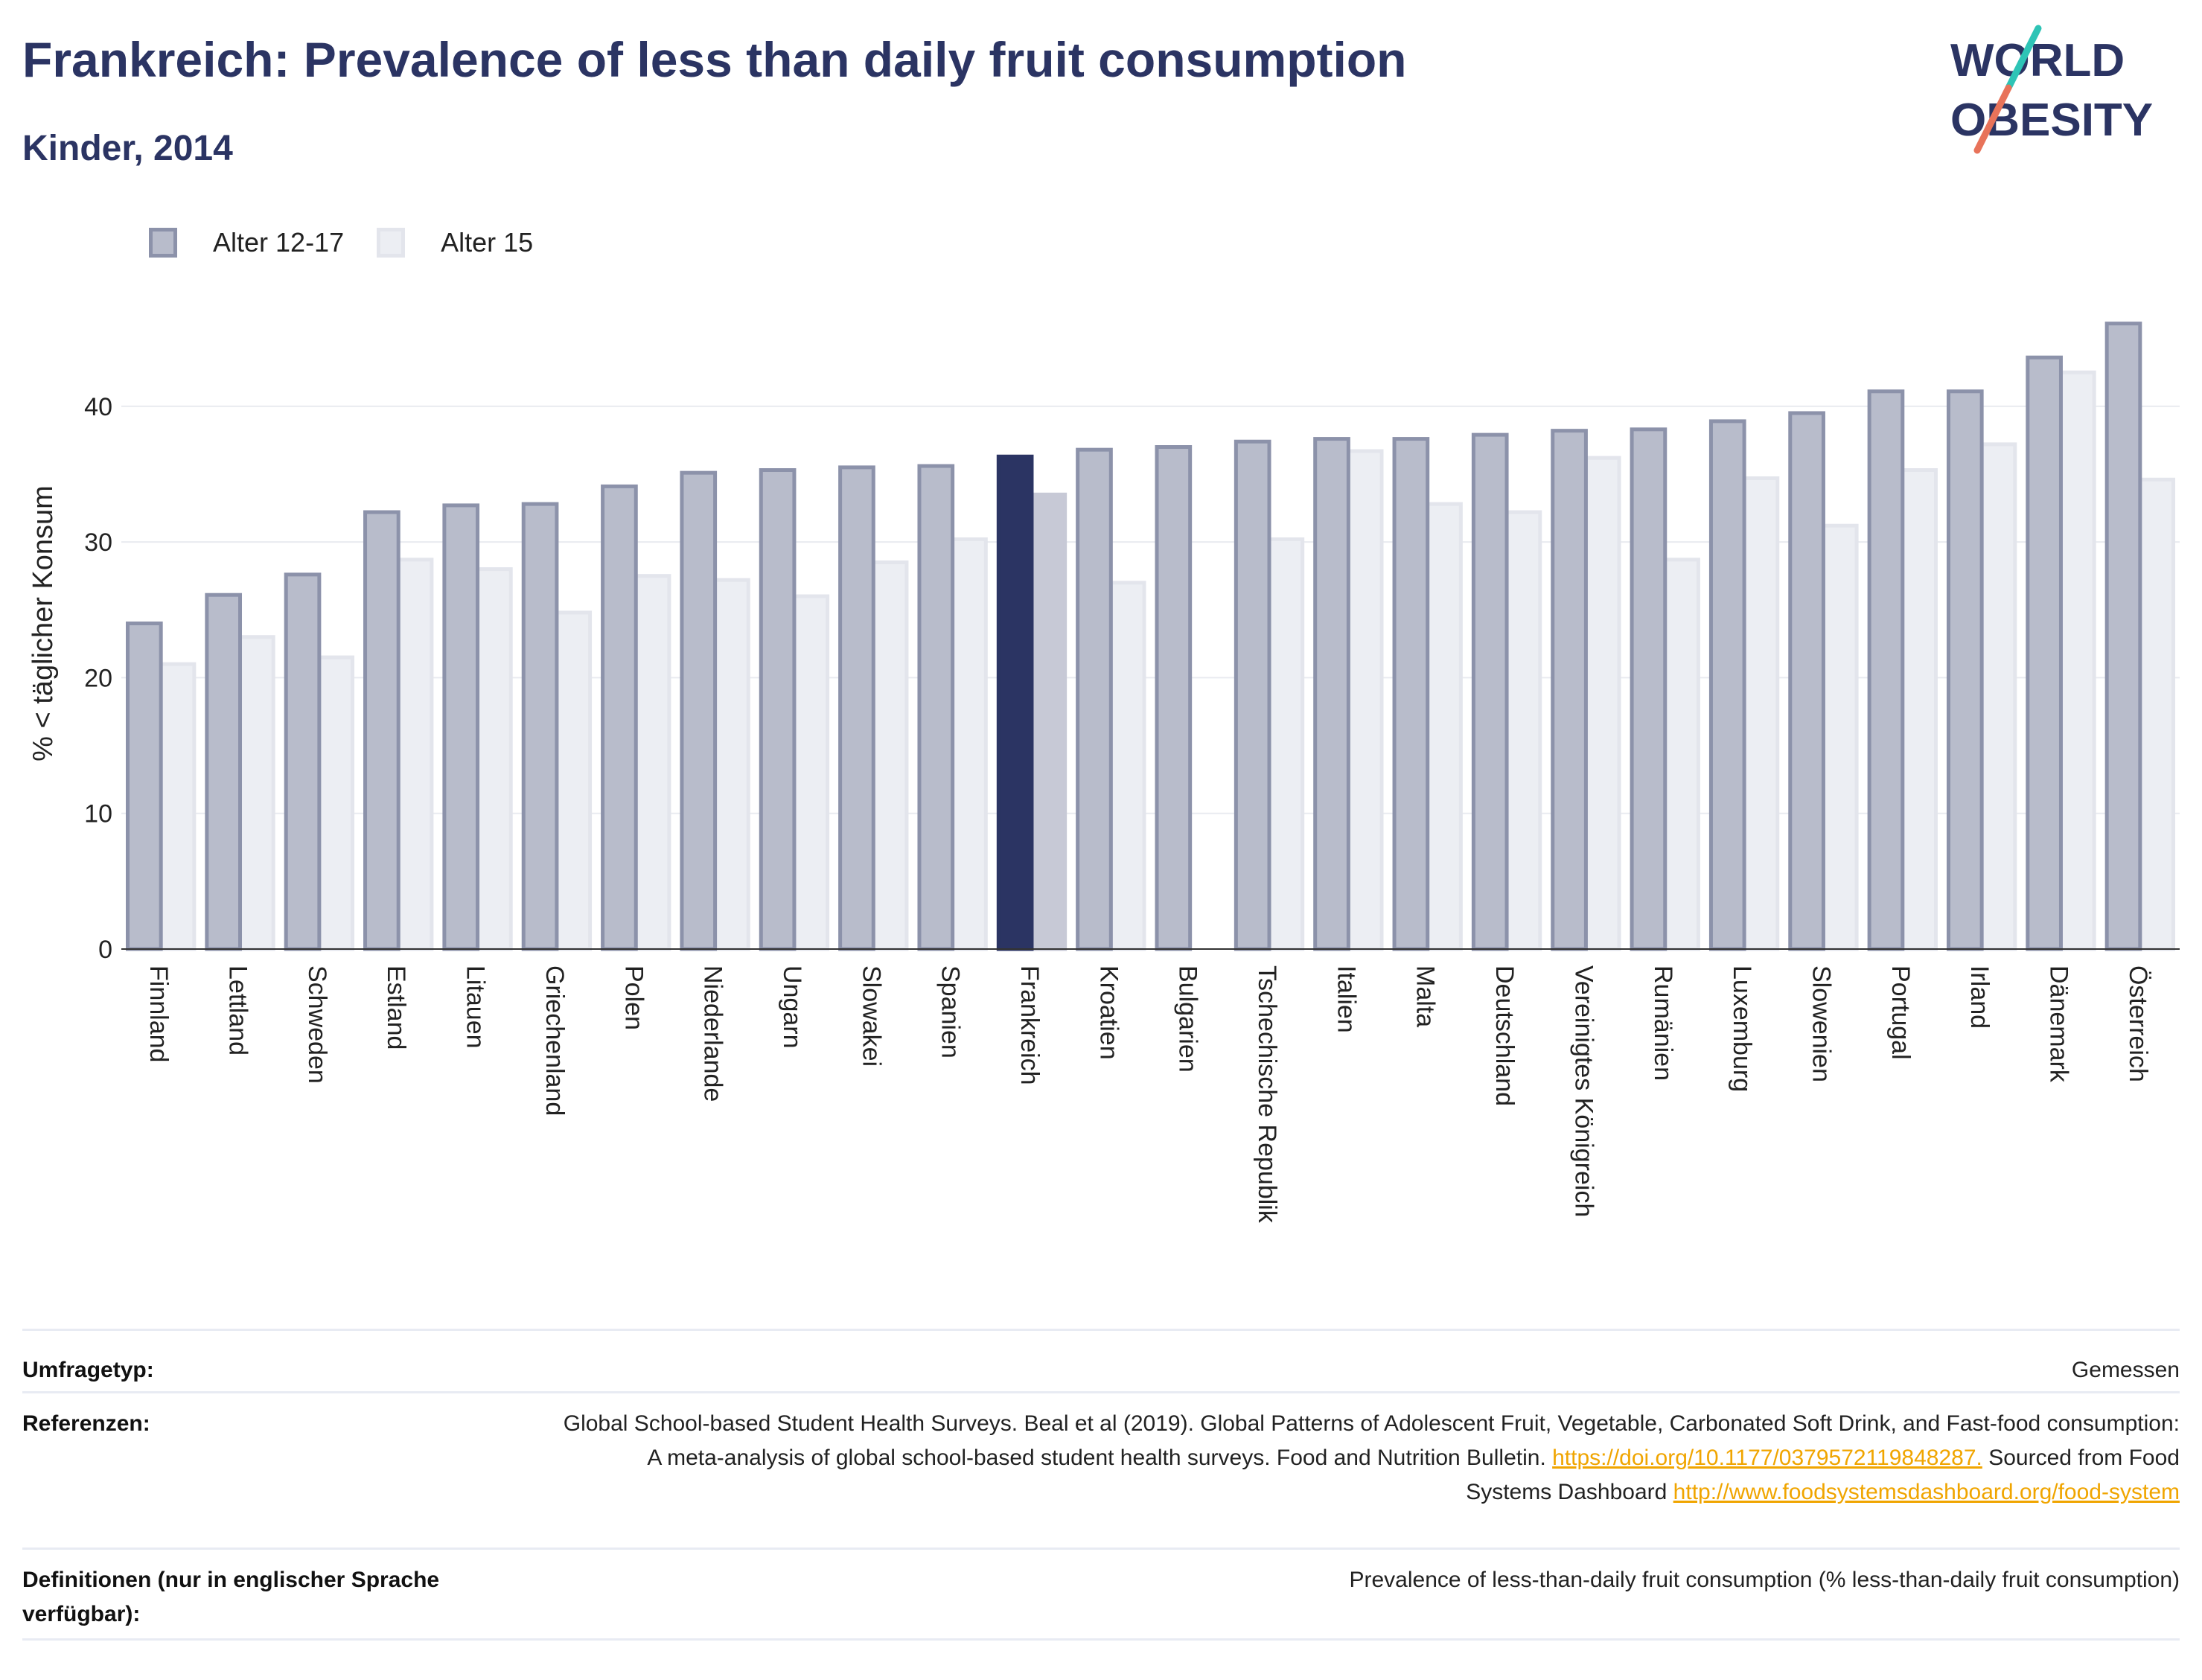 Image resolution: width=2202 pixels, height=1680 pixels. Describe the element at coordinates (1979, 997) in the screenshot. I see `x-tick-label: Irland` at that location.